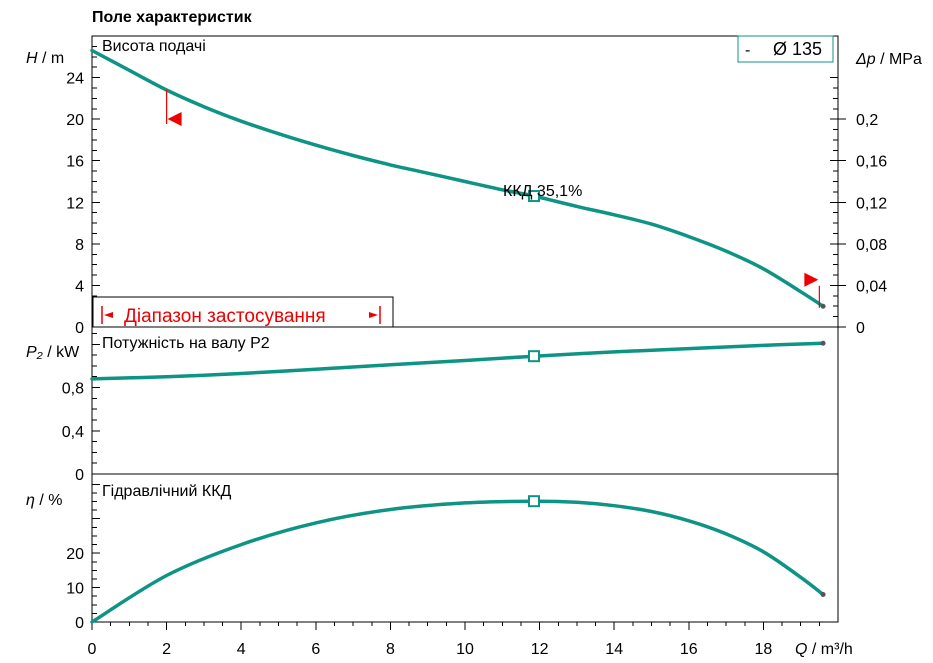  I want to click on power-panel-label: Потужність на валу P2, so click(186, 343).